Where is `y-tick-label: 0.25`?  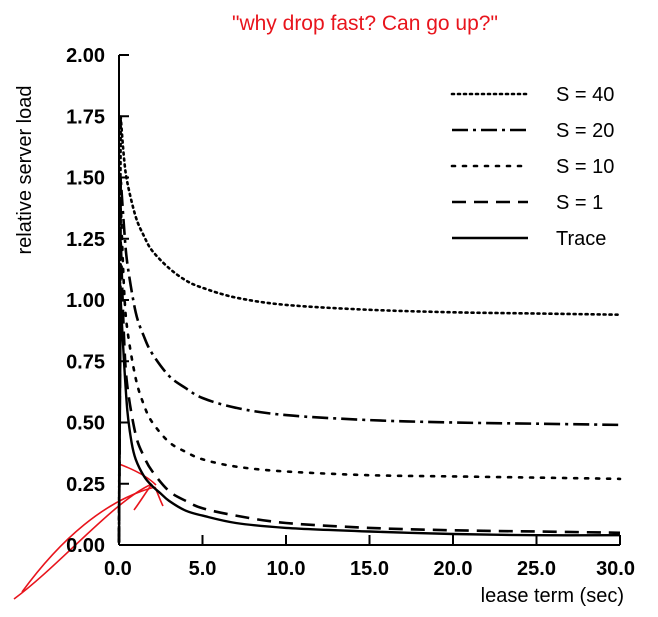 y-tick-label: 0.25 is located at coordinates (85, 485).